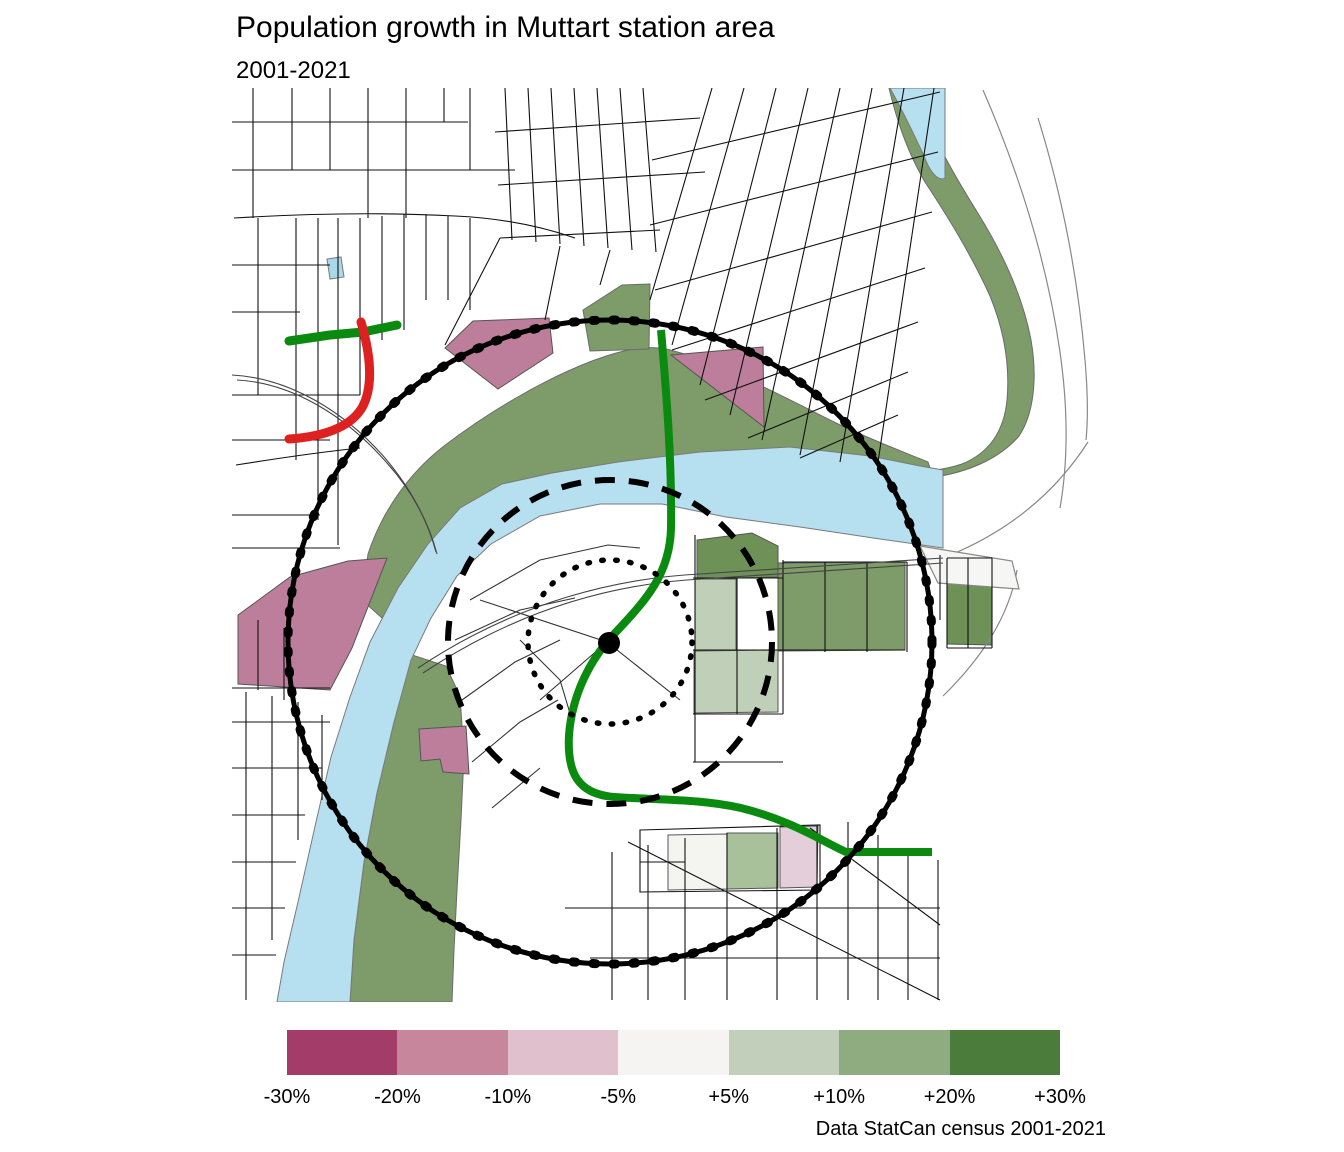 Image resolution: width=1344 pixels, height=1152 pixels. Describe the element at coordinates (675, 1099) in the screenshot. I see `legend-ticks: -30% -20% -10% -5% +5% +10% +20% +30%` at that location.